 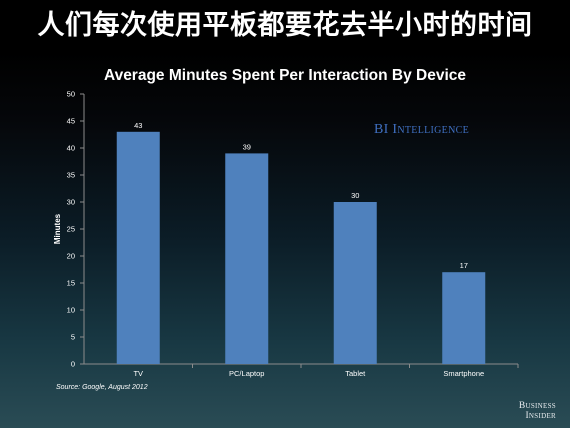 I want to click on y-tick-label: 50, so click(x=71, y=94).